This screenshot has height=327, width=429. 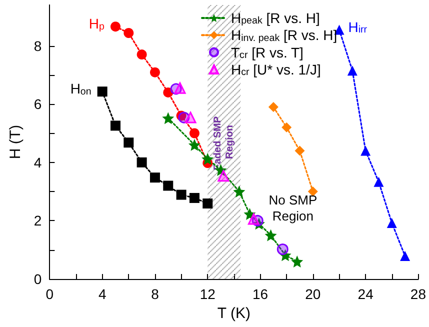 What do you see at coordinates (208, 294) in the screenshot?
I see `x-tick-label: 12` at bounding box center [208, 294].